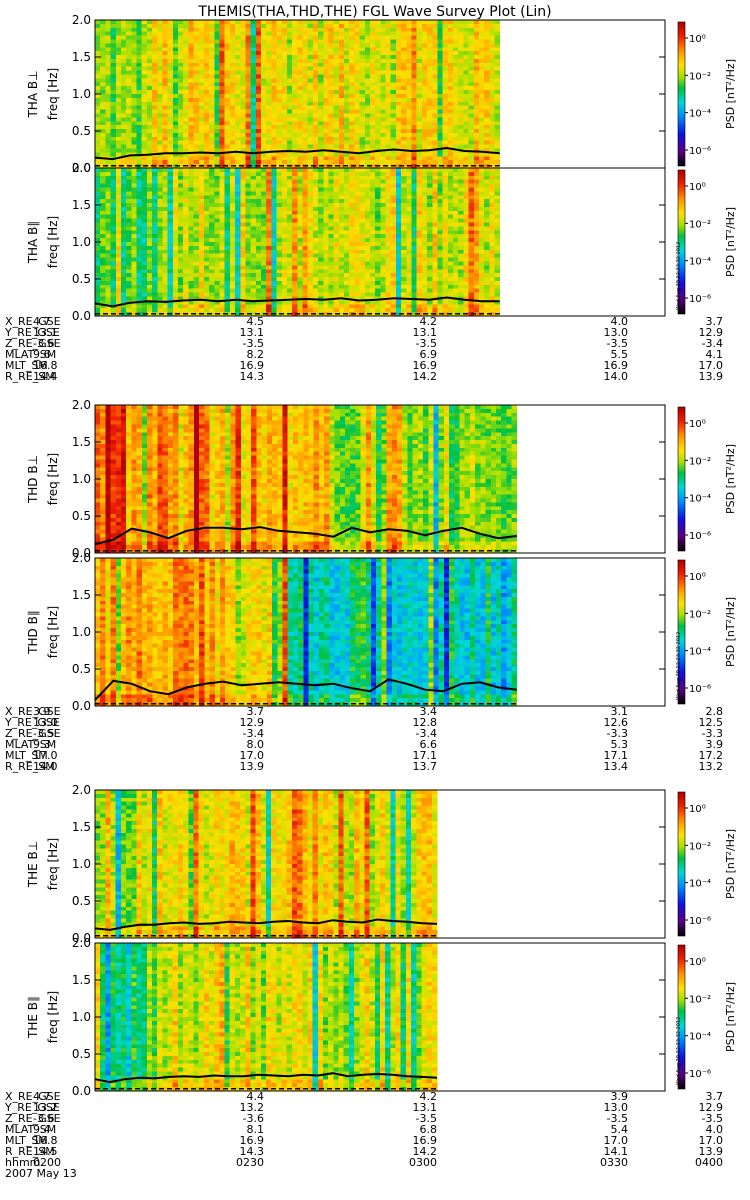 This screenshot has width=750, height=1200. What do you see at coordinates (81, 57) in the screenshot?
I see `y-tick-label: 1.5` at bounding box center [81, 57].